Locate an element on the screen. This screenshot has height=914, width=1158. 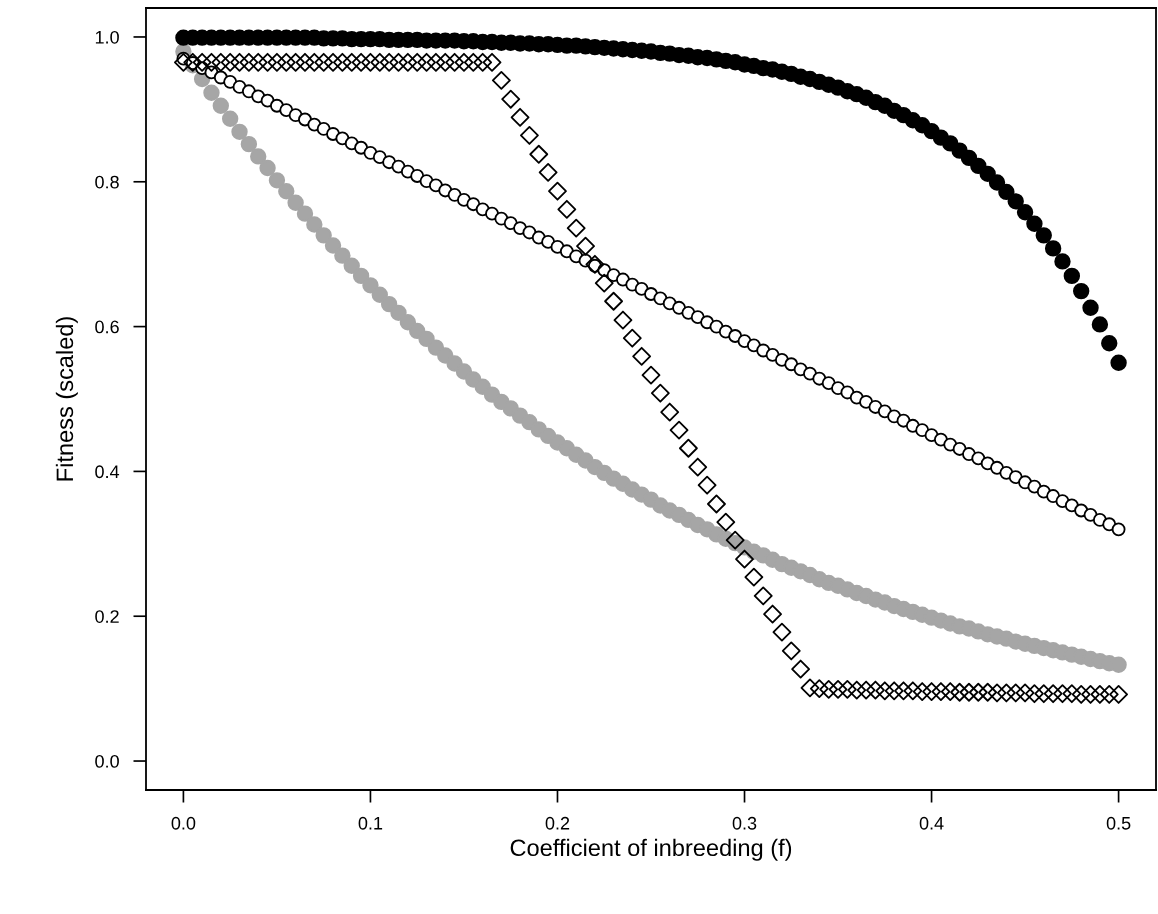
y-tick-label: 0.4 is located at coordinates (107, 472).